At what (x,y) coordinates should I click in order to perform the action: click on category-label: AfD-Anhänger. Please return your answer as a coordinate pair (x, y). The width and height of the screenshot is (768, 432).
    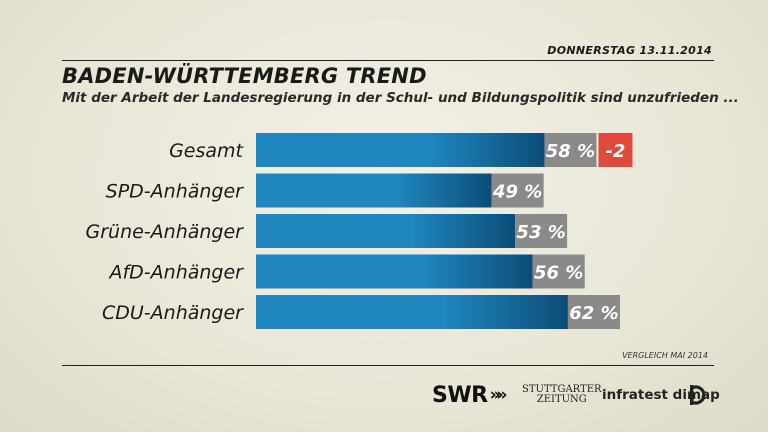
    Looking at the image, I should click on (175, 273).